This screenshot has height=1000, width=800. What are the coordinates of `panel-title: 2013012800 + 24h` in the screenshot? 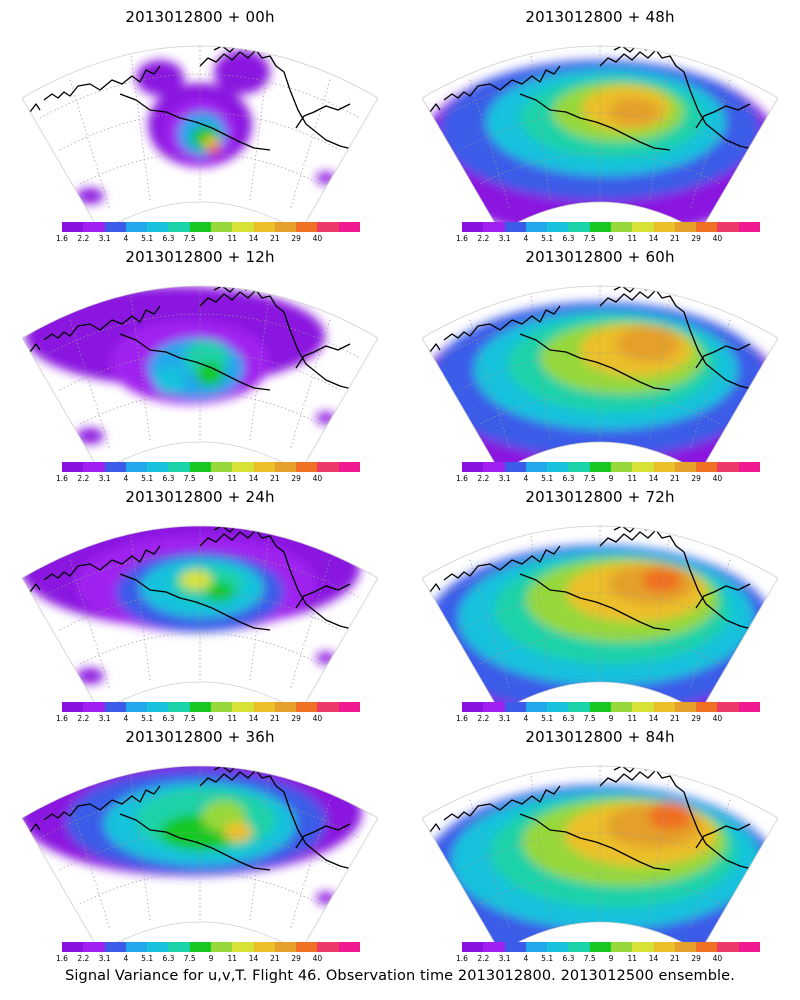 It's located at (200, 497).